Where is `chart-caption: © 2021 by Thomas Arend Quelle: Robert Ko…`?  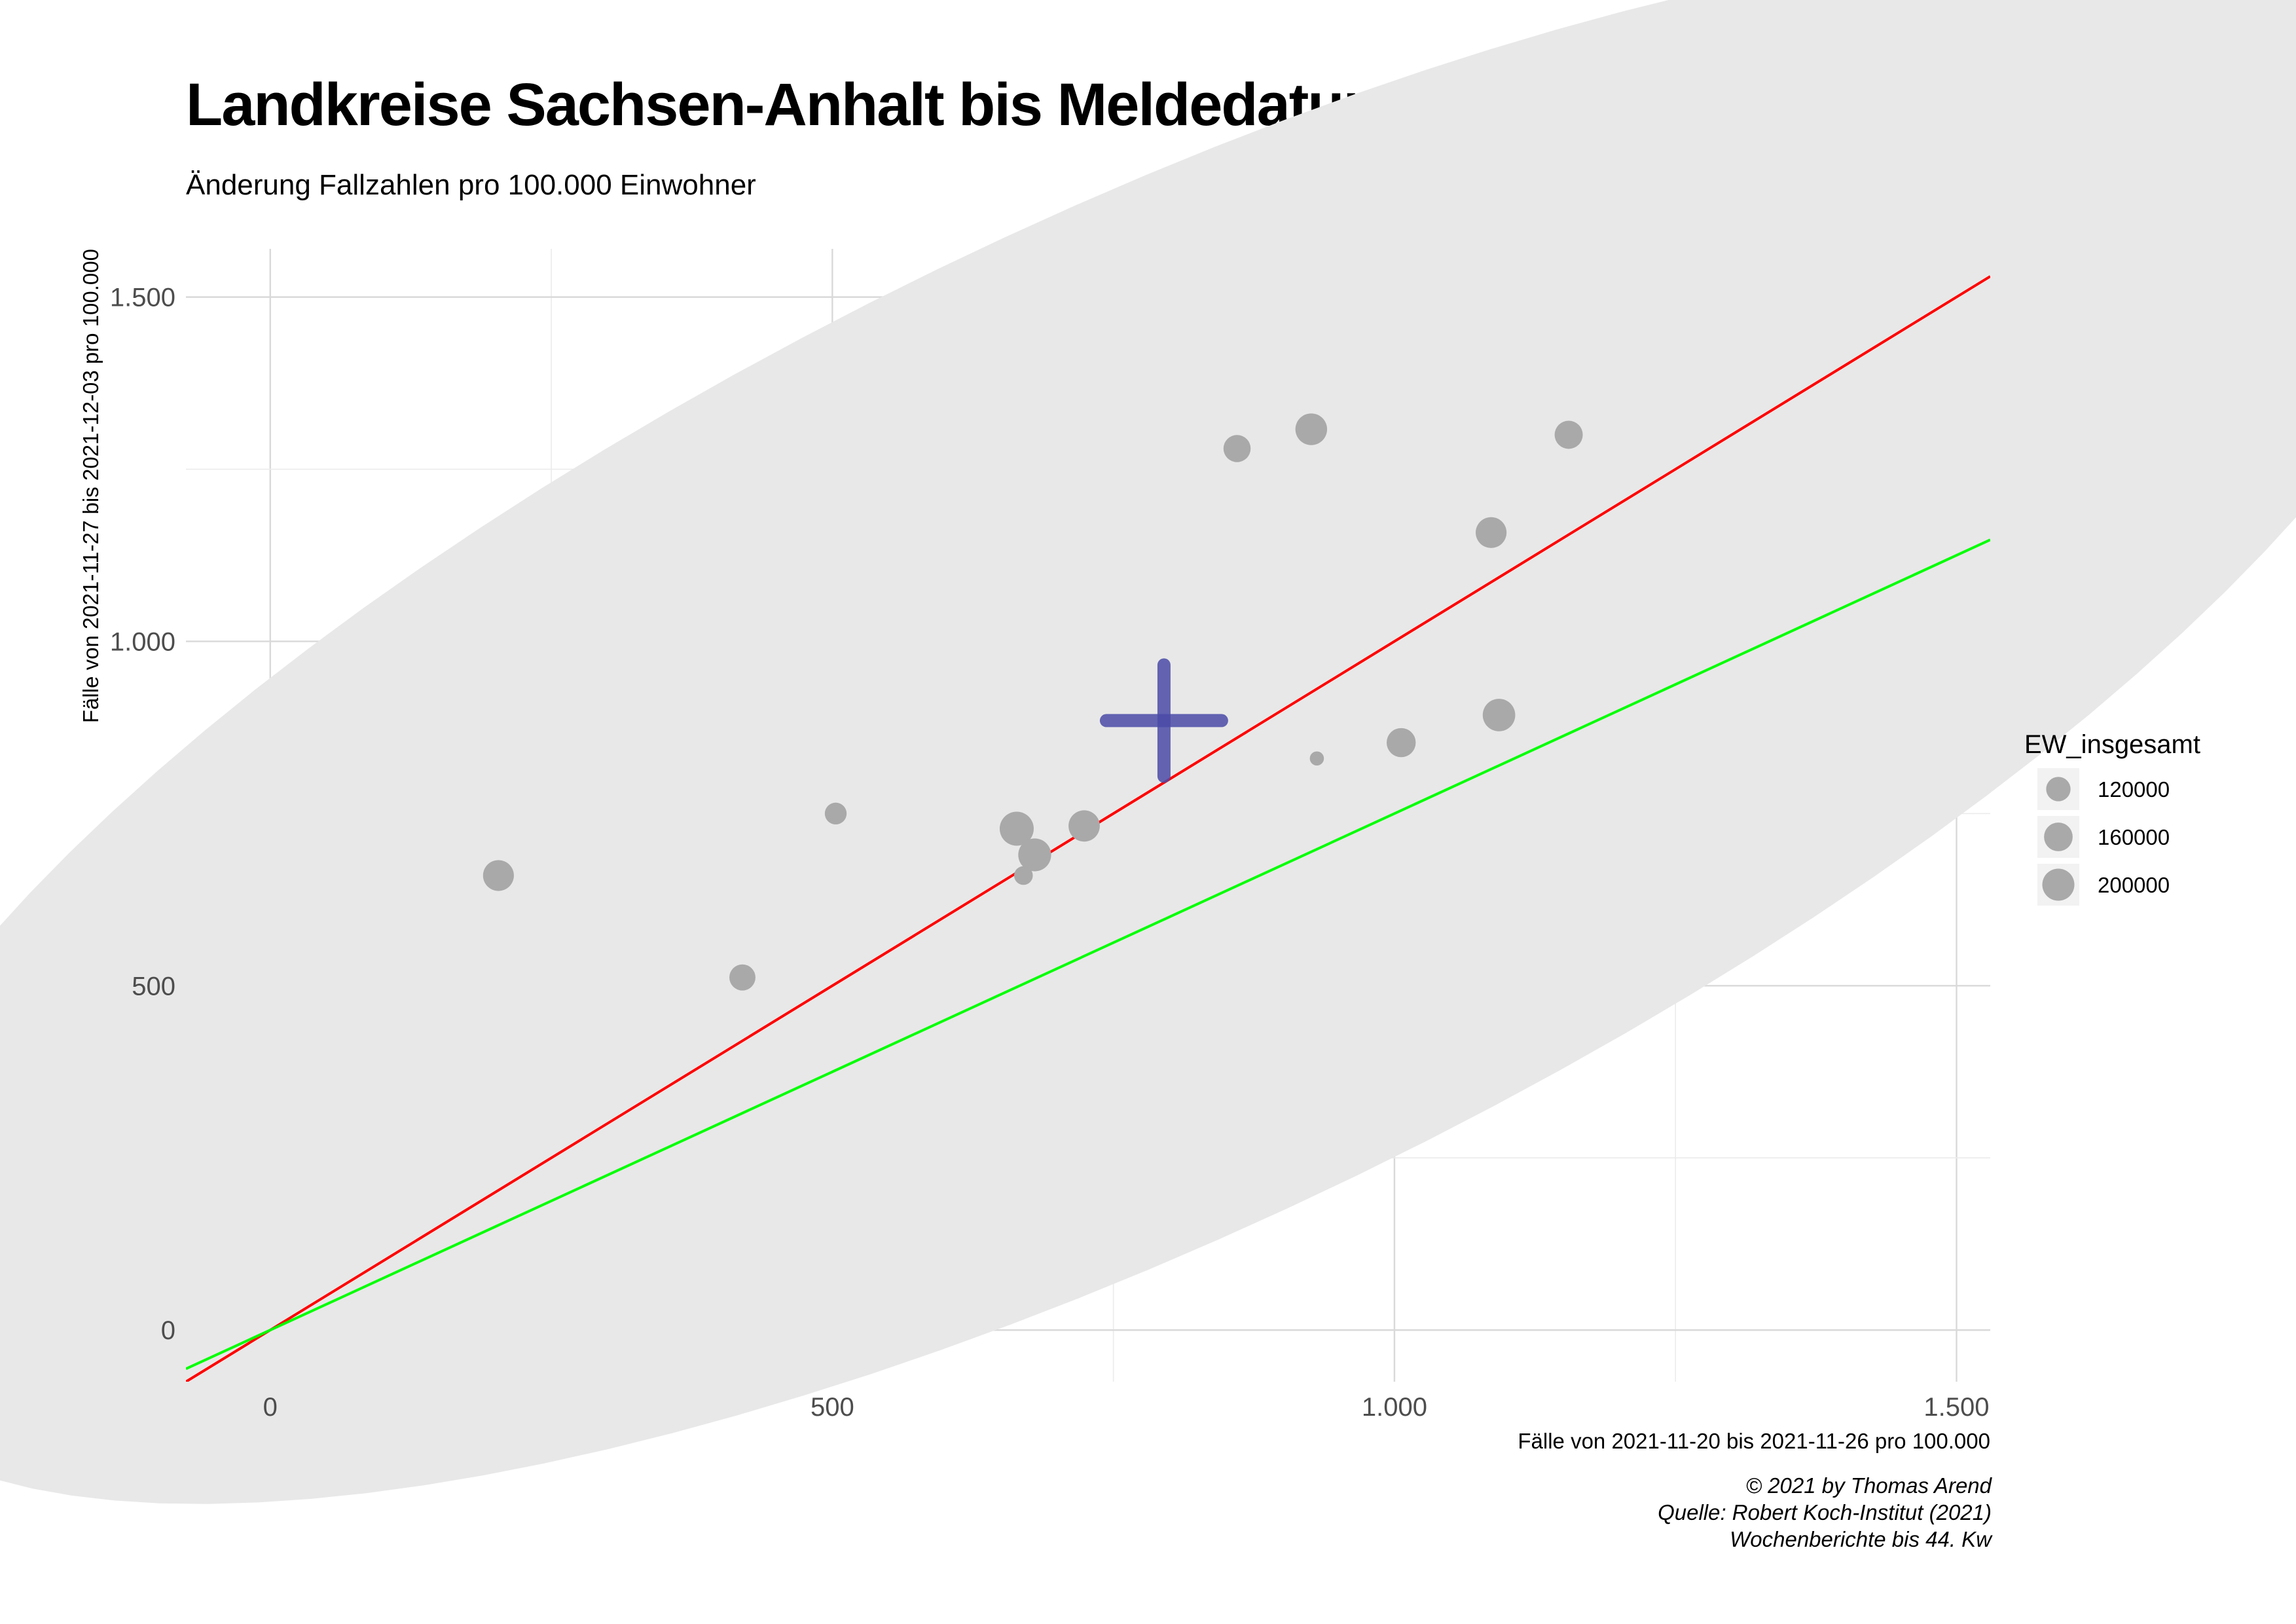 chart-caption: © 2021 by Thomas Arend Quelle: Robert Ko… is located at coordinates (1825, 1512).